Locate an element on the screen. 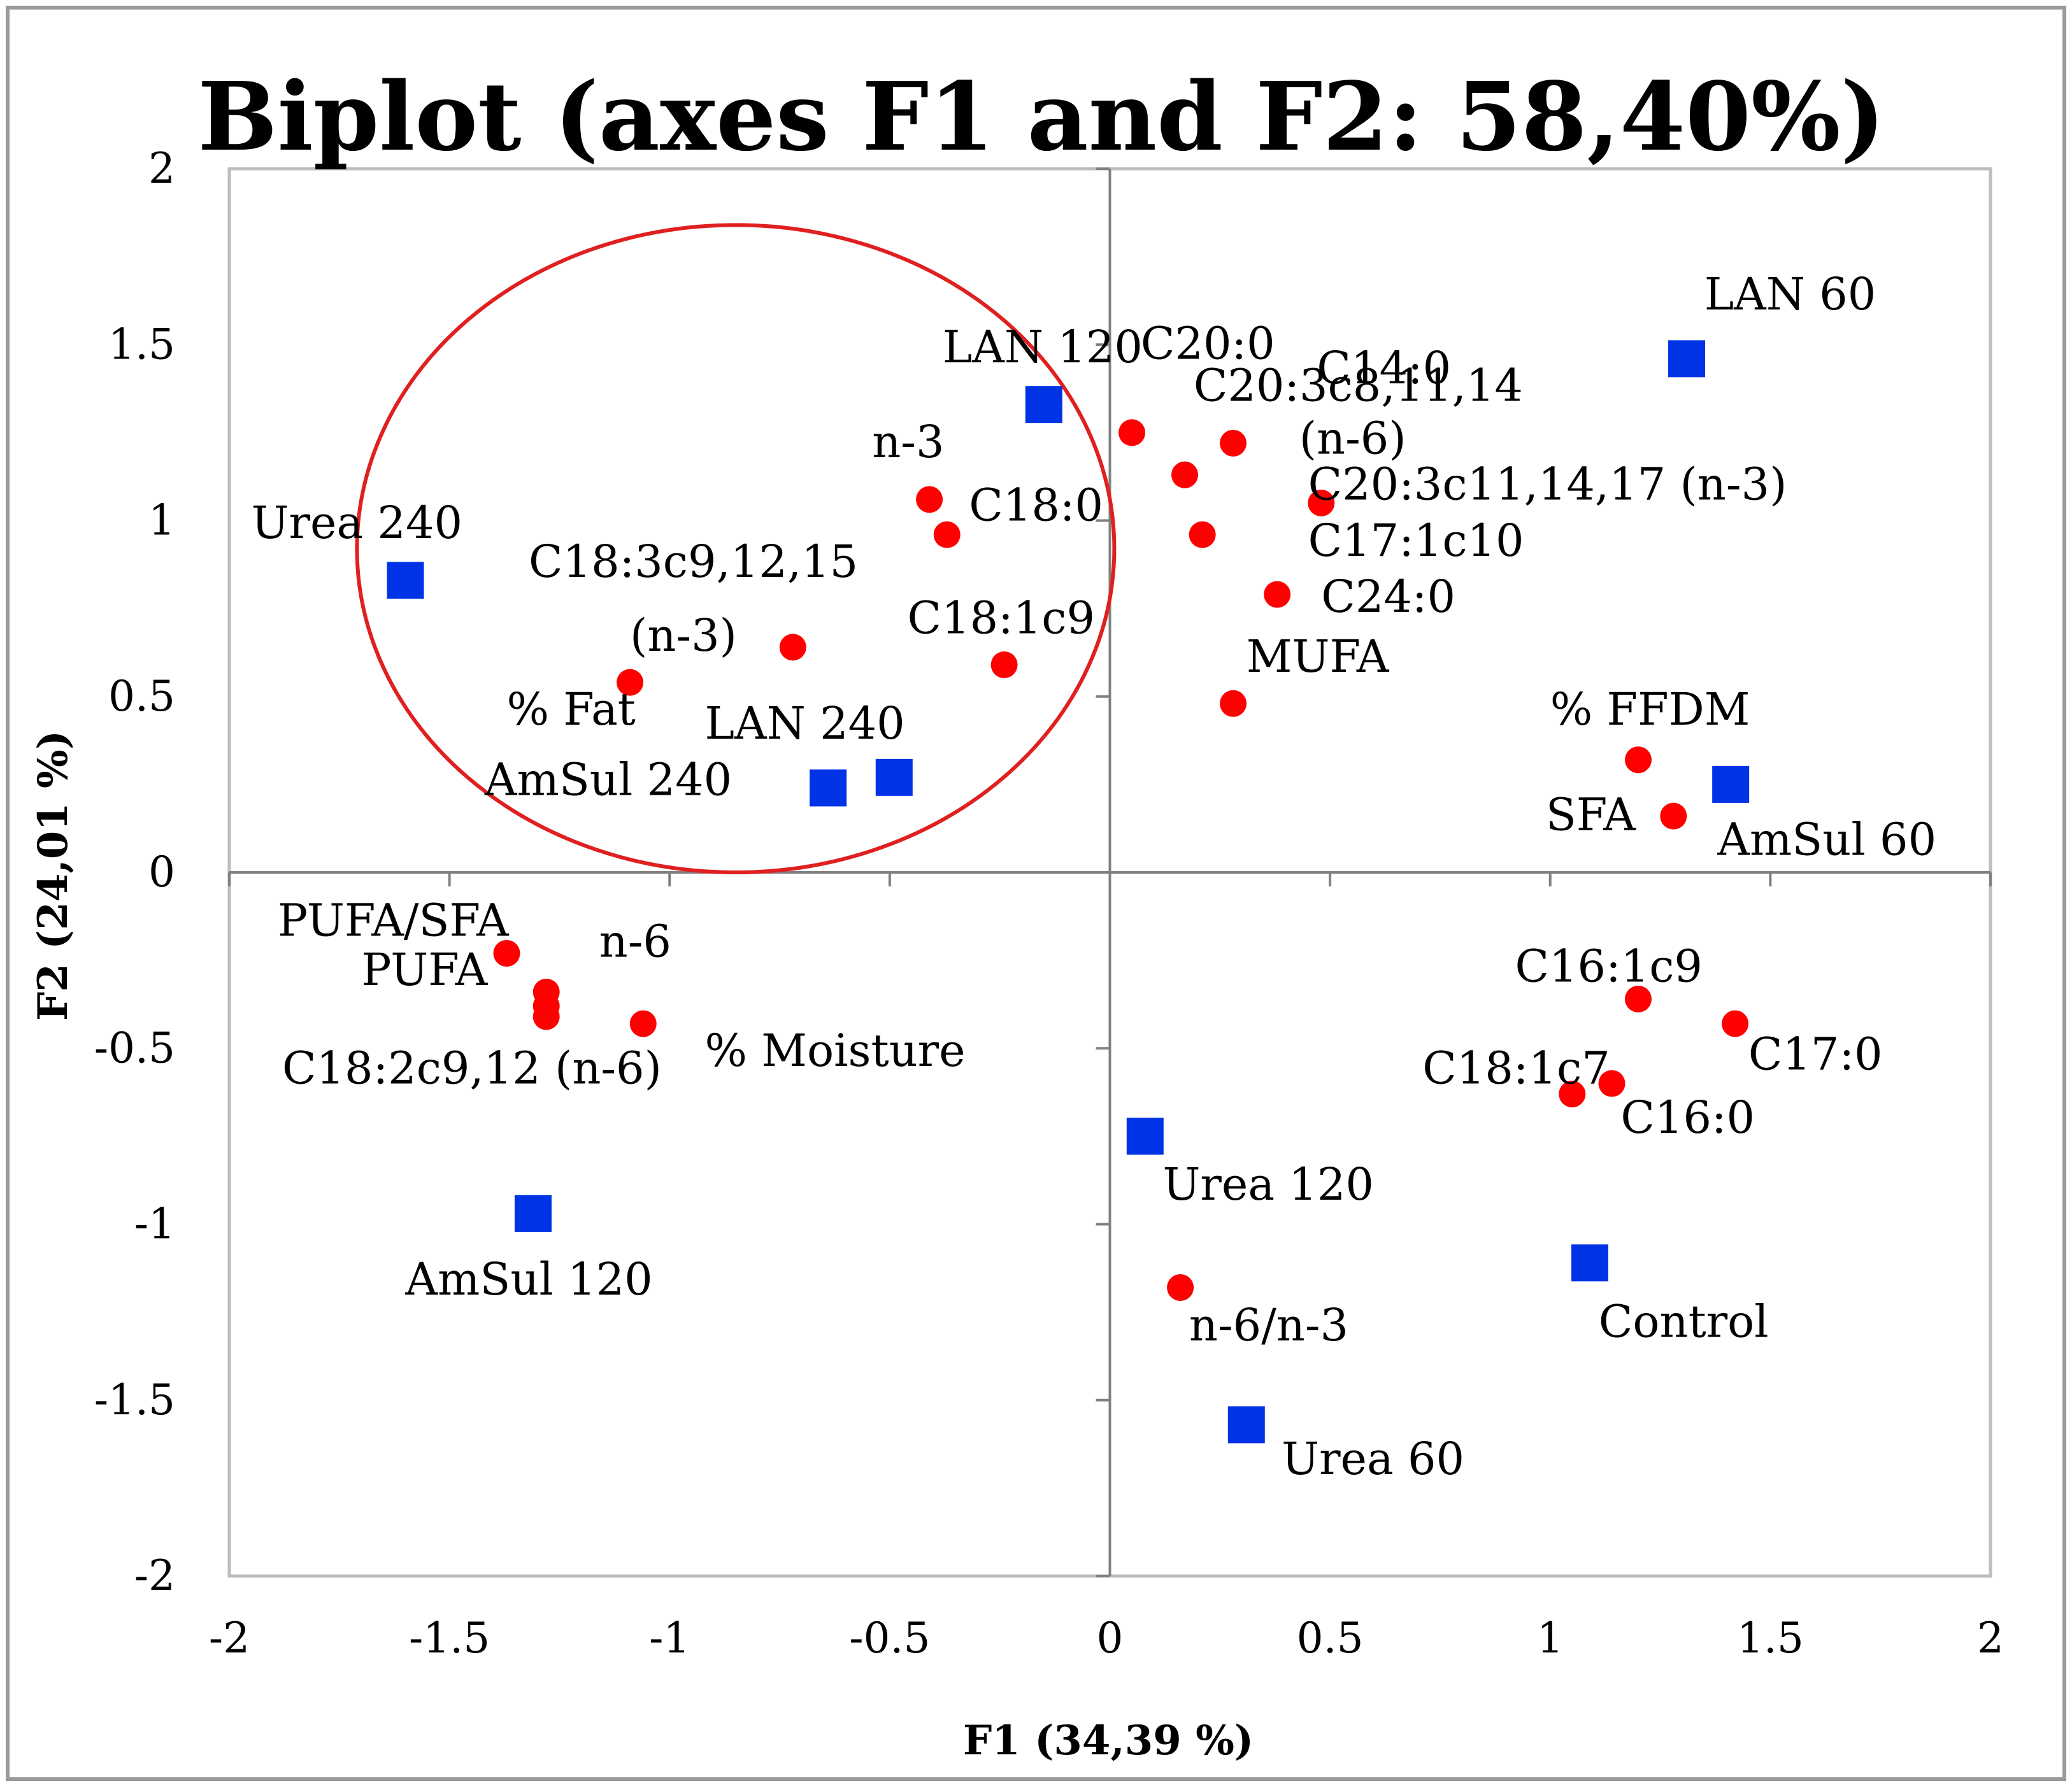 Image resolution: width=2072 pixels, height=1790 pixels. x-tick-label: -0.5 is located at coordinates (889, 1639).